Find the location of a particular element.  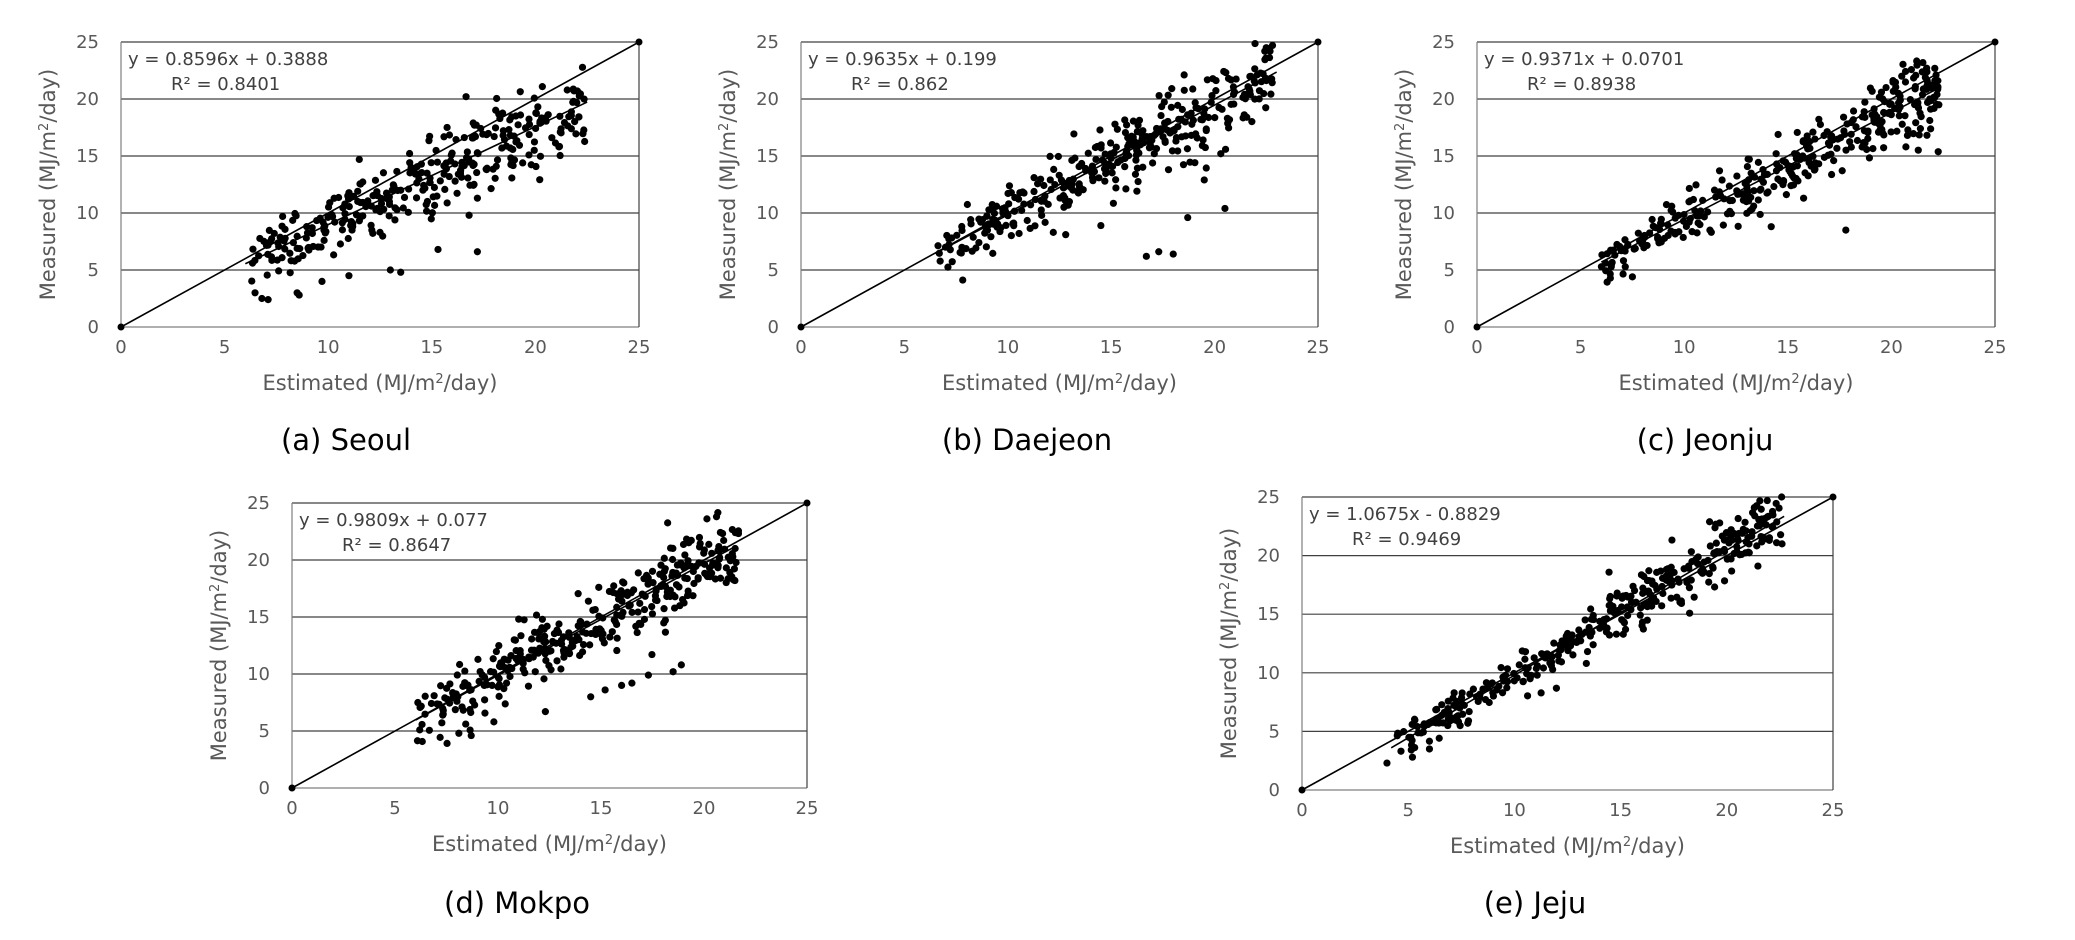

y-tick-label: 10 is located at coordinates (258, 674).